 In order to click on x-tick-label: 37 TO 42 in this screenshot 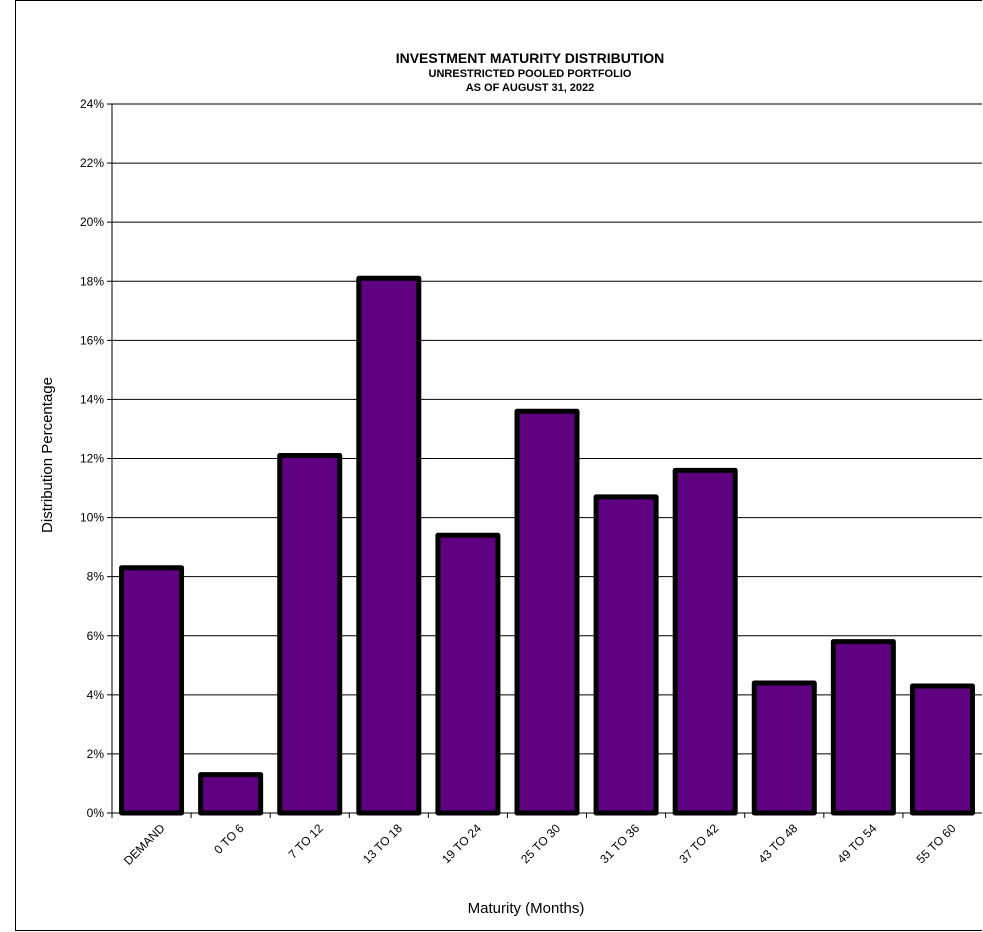, I will do `click(698, 843)`.